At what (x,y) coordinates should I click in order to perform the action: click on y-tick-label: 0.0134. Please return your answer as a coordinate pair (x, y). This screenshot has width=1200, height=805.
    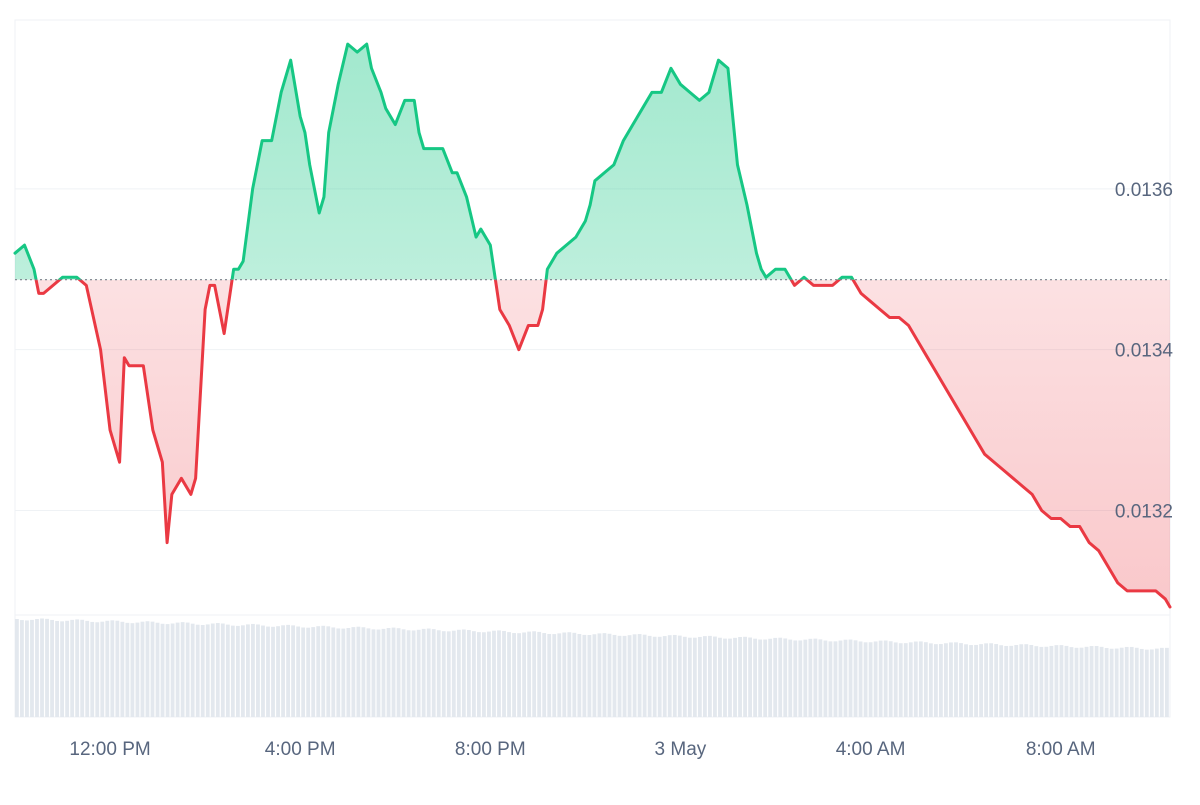
    Looking at the image, I should click on (1144, 351).